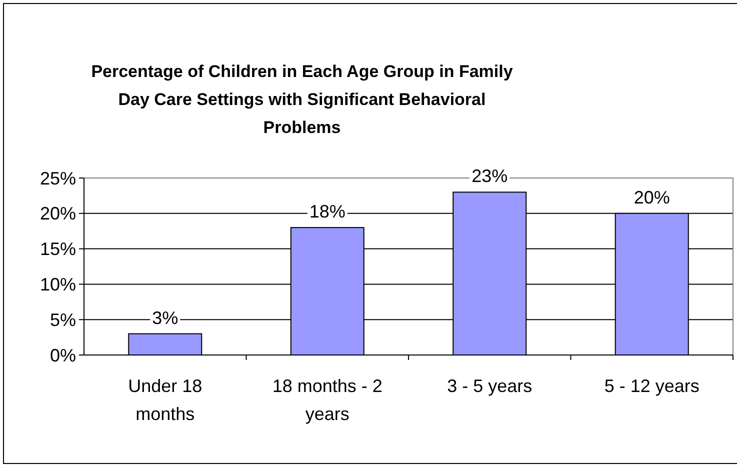 This screenshot has height=465, width=737. Describe the element at coordinates (165, 318) in the screenshot. I see `data-label: 3%` at that location.